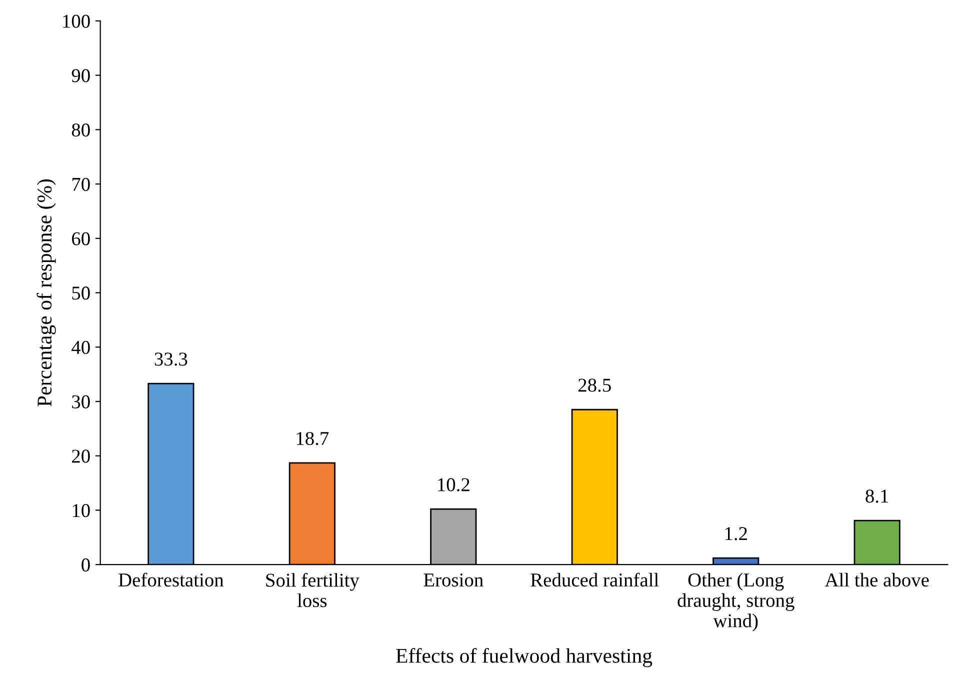  I want to click on data-label: 33.3, so click(171, 359).